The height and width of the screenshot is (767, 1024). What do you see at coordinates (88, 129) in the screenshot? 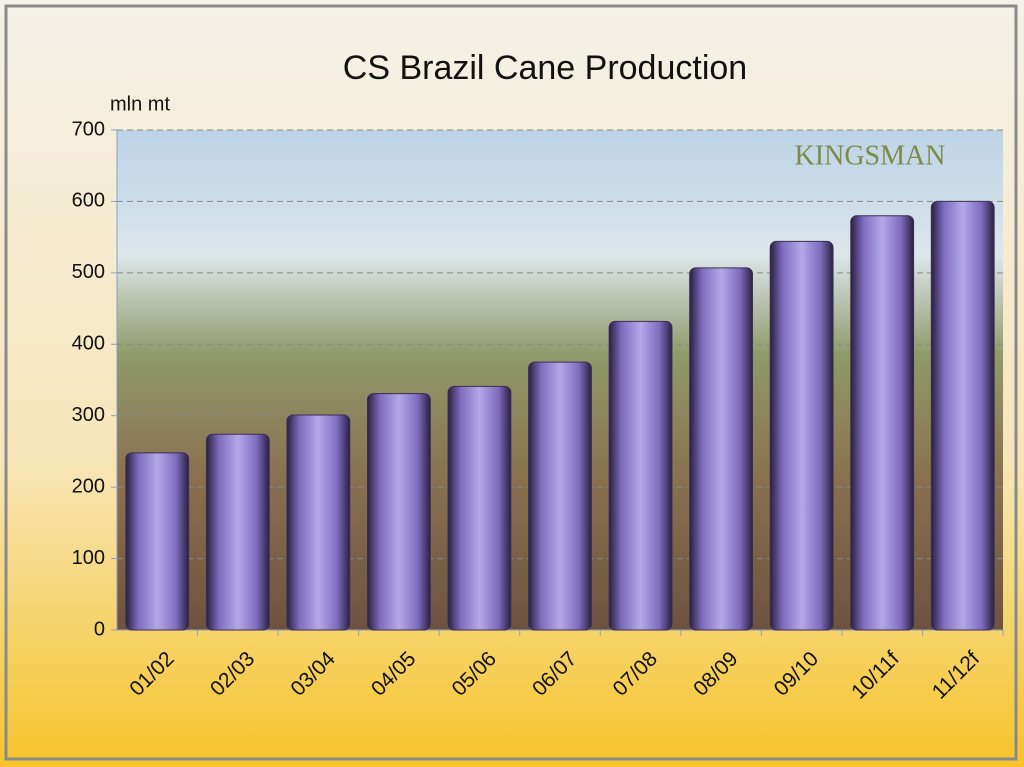
I see `y-tick-label: 700` at bounding box center [88, 129].